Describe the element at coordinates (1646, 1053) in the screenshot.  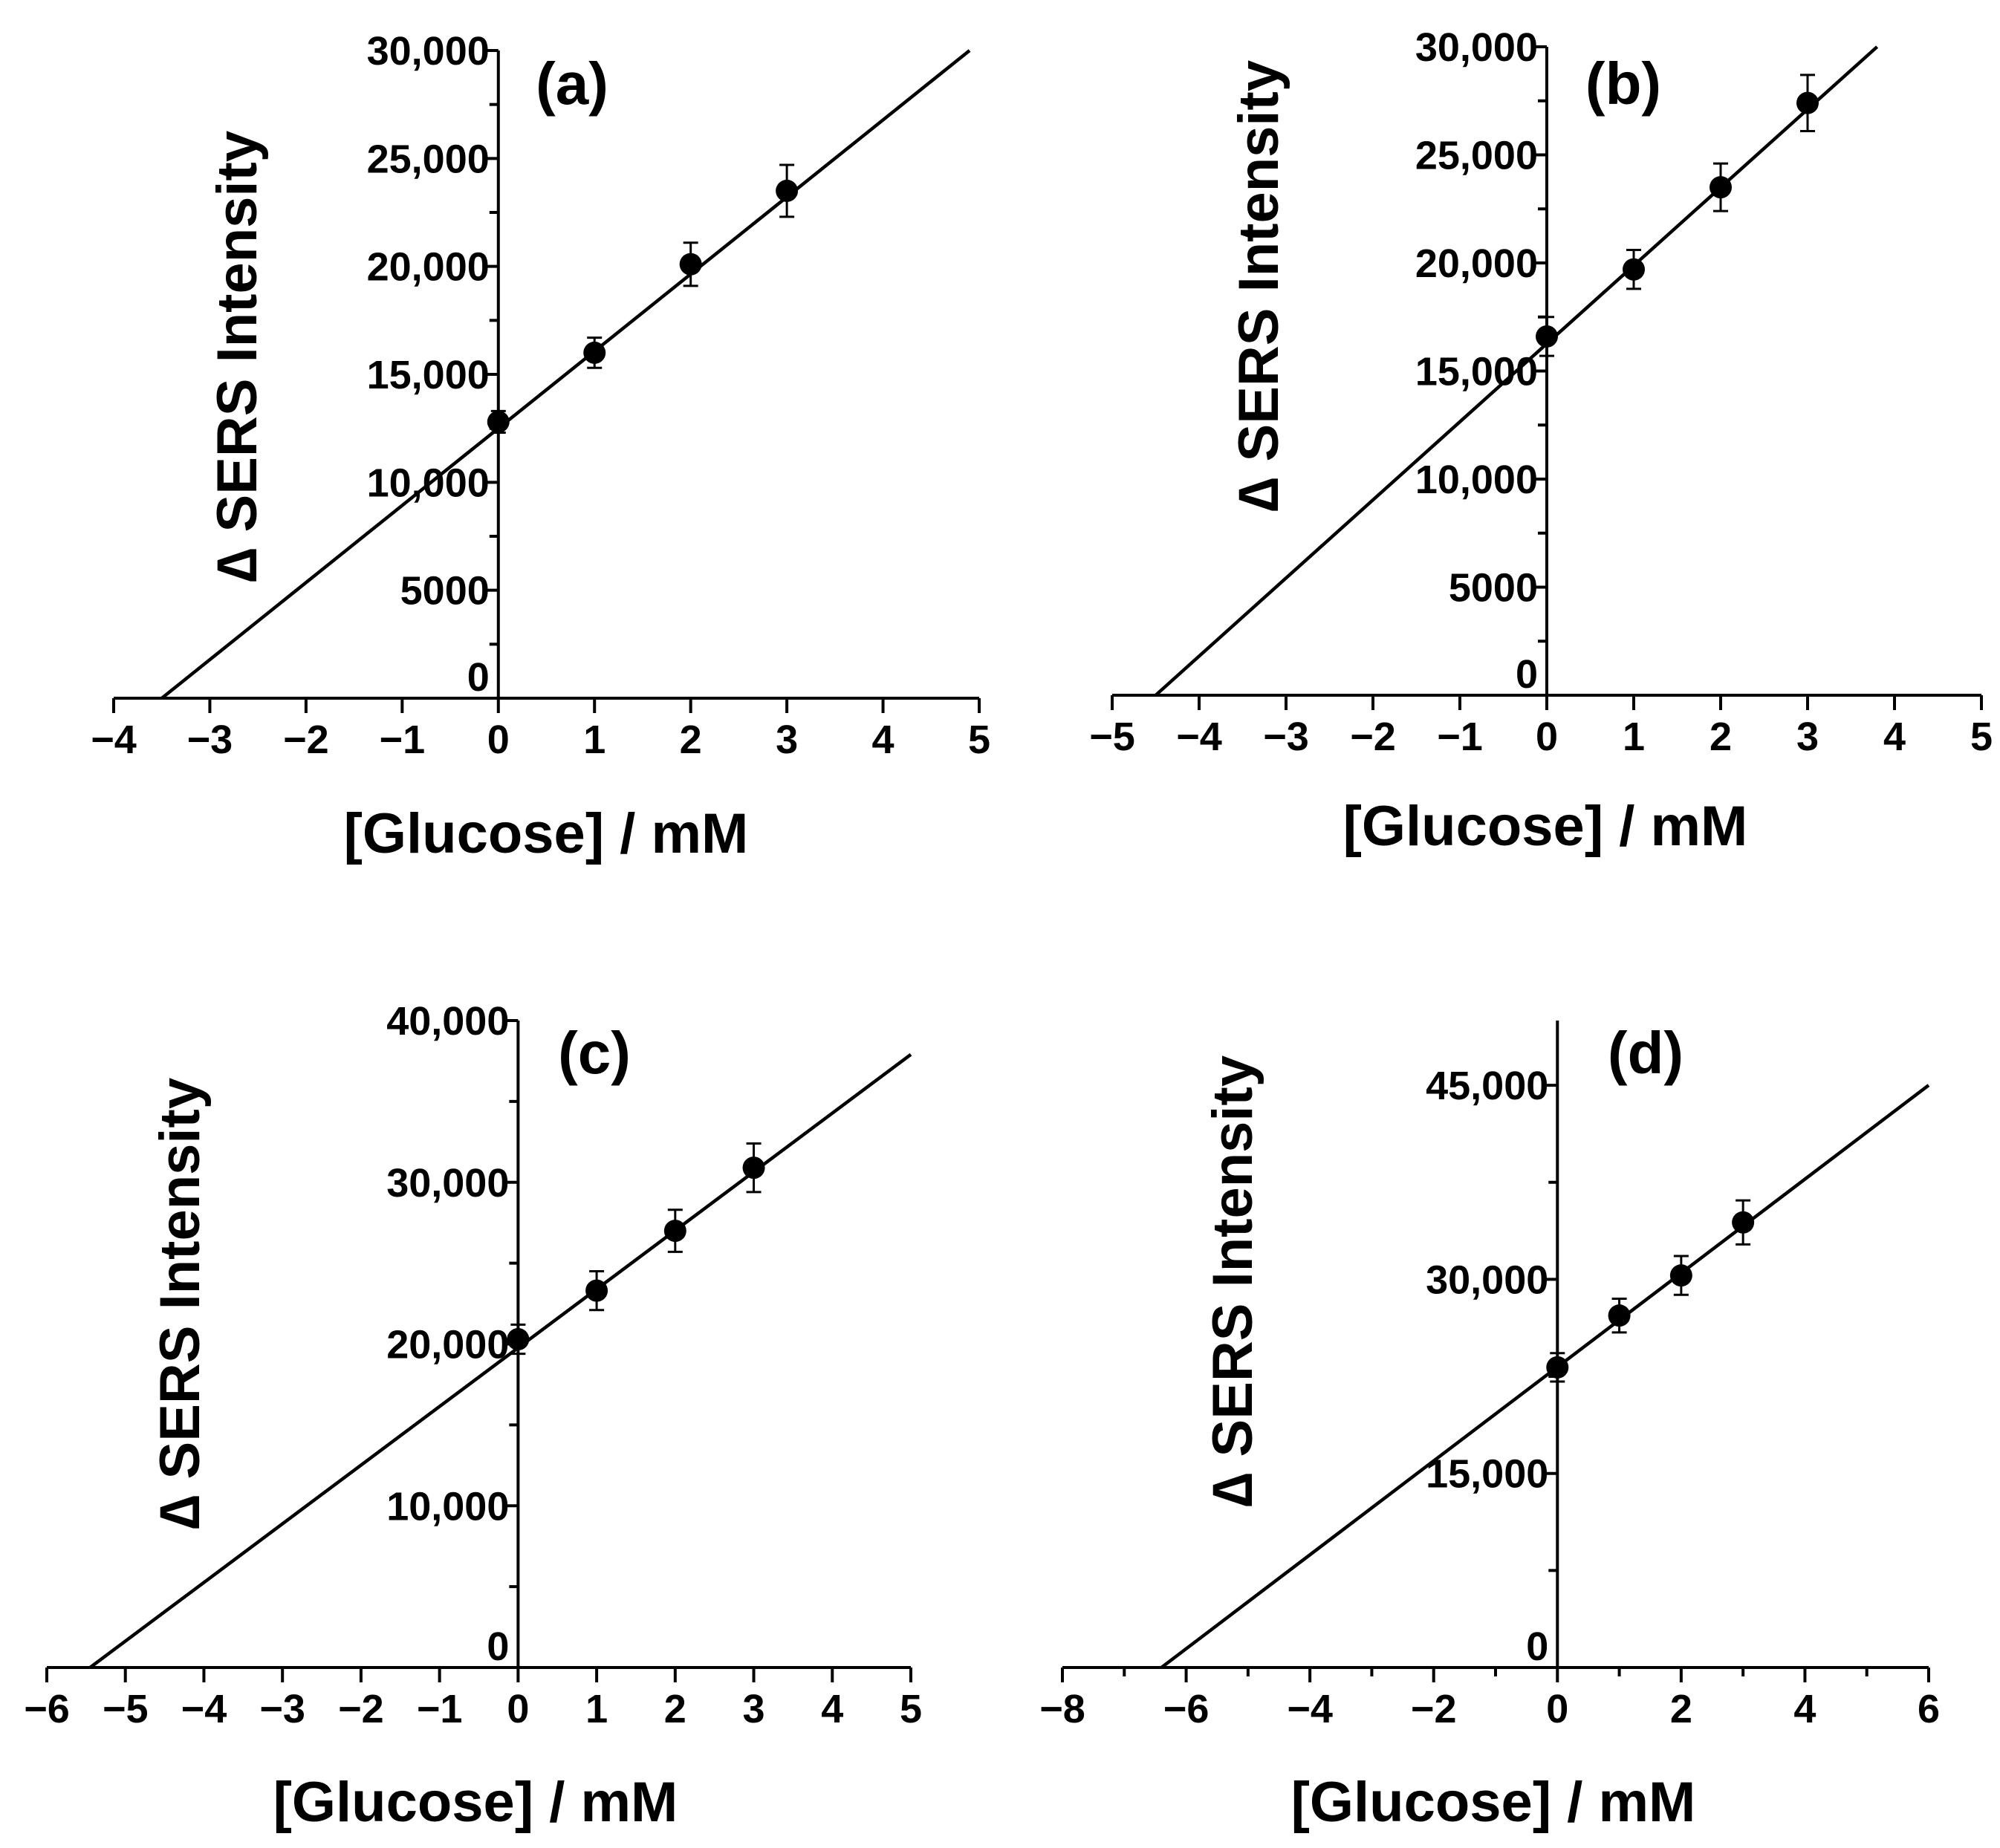
I see `panel-label: (d)` at that location.